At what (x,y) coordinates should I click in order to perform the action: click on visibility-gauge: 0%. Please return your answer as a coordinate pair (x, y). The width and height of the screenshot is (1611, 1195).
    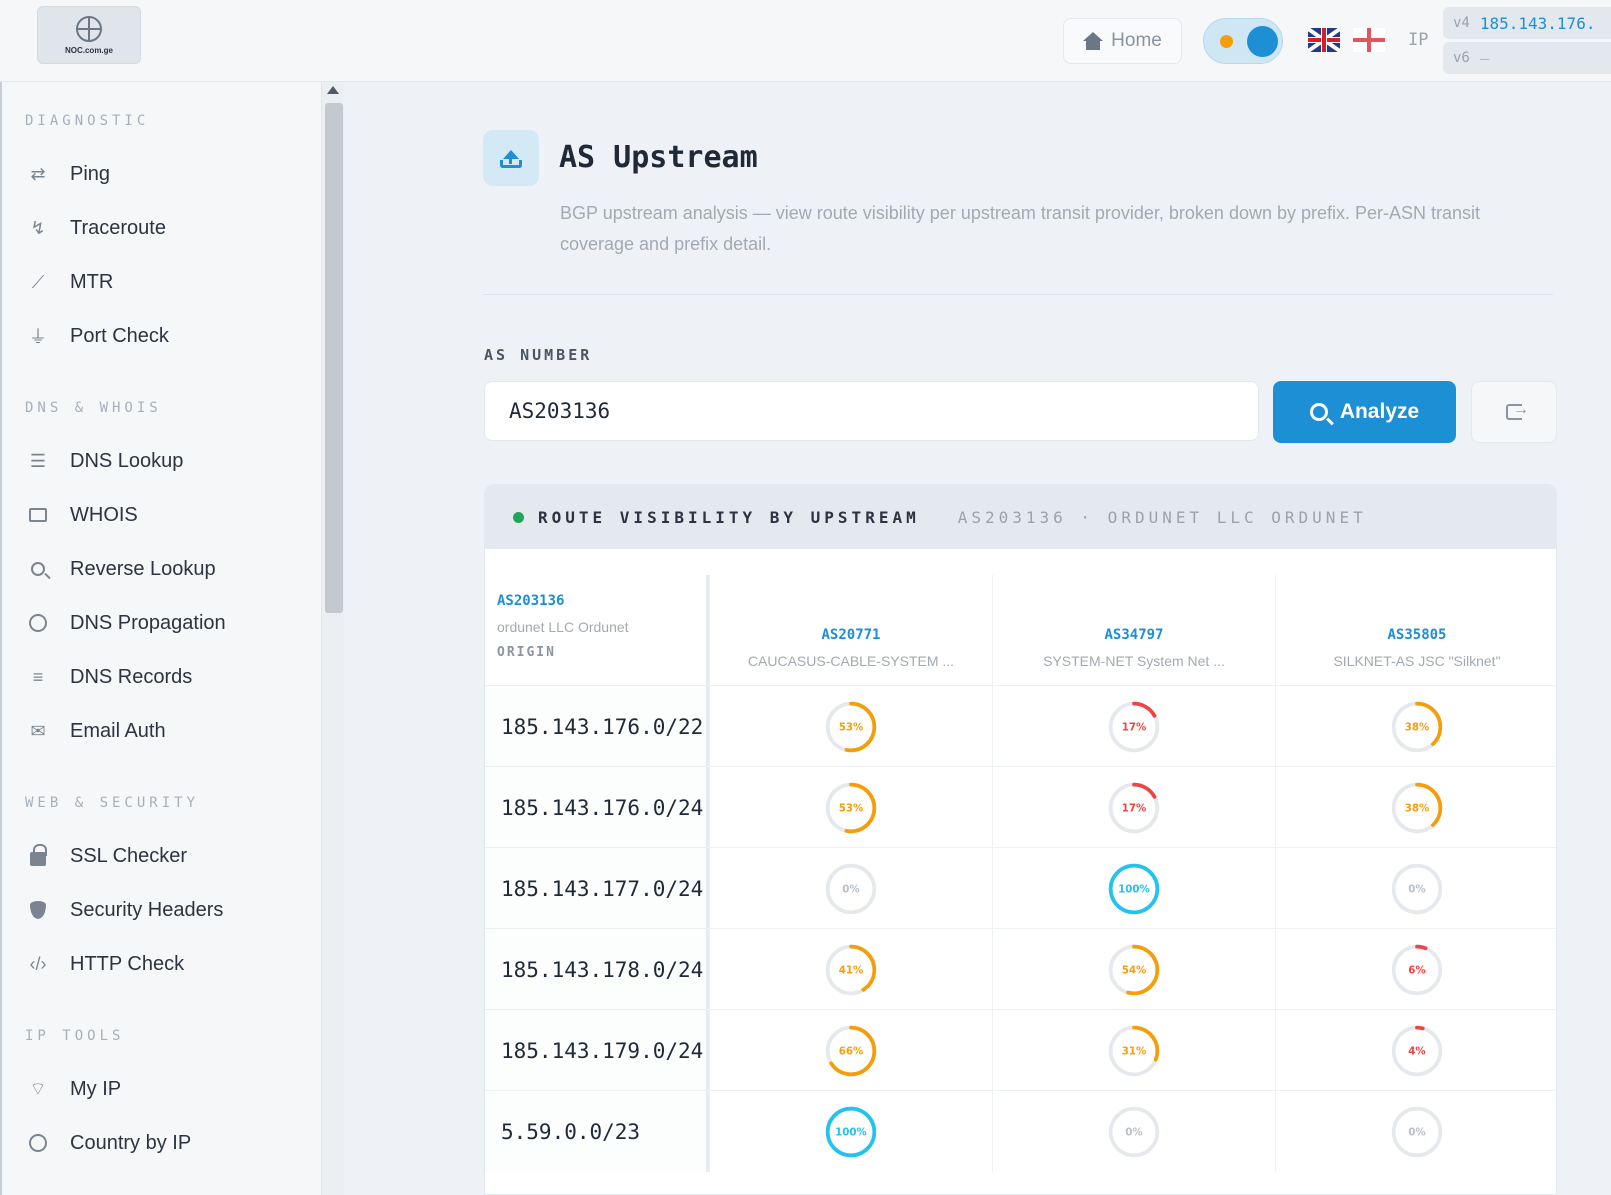
    Looking at the image, I should click on (1417, 1131).